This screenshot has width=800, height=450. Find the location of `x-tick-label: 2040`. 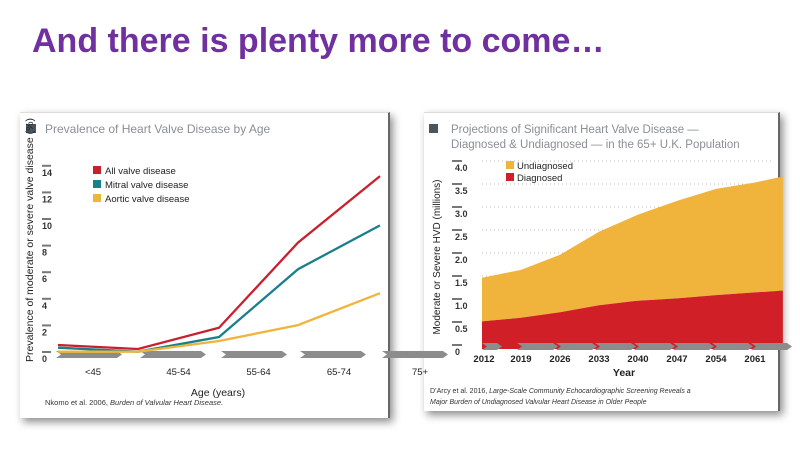

x-tick-label: 2040 is located at coordinates (637, 359).